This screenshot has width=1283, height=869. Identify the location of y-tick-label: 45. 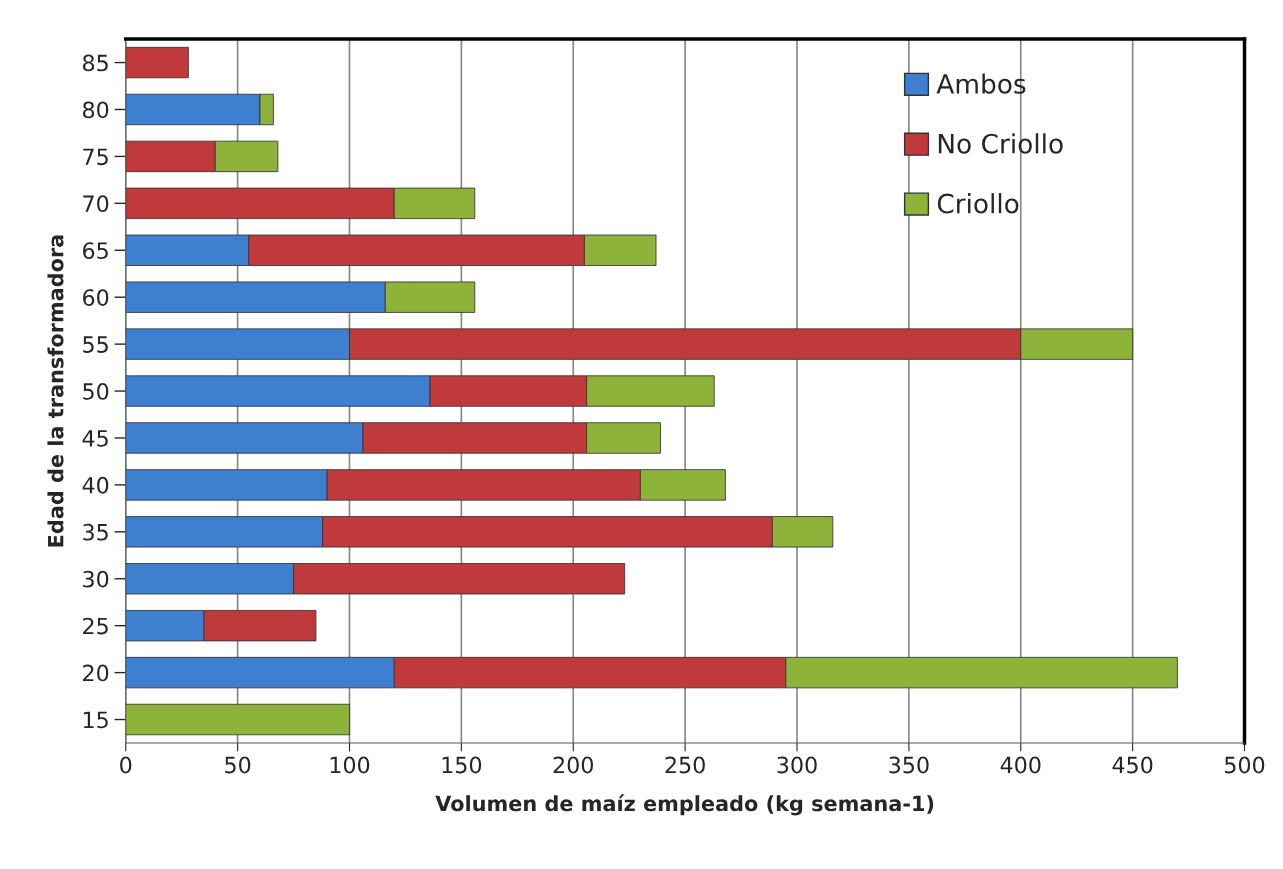
(95, 438).